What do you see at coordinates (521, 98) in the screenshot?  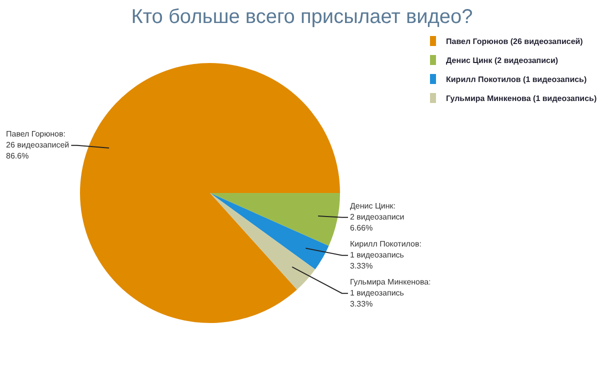 I see `legend-label: Гульмира Минкенова (1 видеозапись)` at bounding box center [521, 98].